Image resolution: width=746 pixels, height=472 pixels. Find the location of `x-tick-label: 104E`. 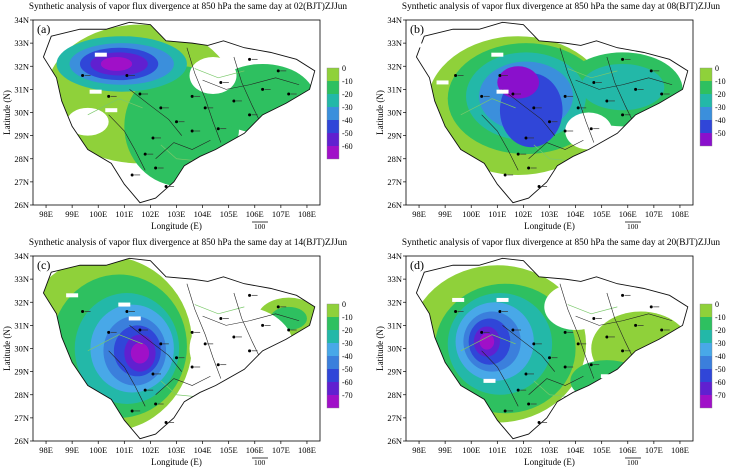

x-tick-label: 104E is located at coordinates (203, 214).